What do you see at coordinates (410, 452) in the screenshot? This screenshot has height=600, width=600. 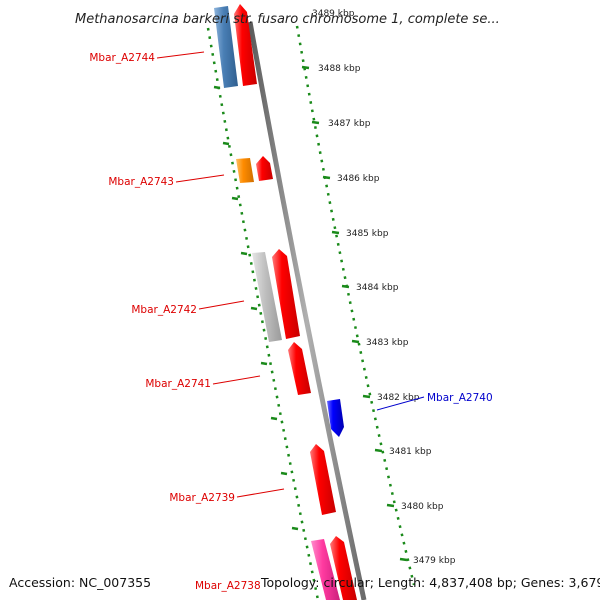 I see `tick-label: 3481 kbp` at bounding box center [410, 452].